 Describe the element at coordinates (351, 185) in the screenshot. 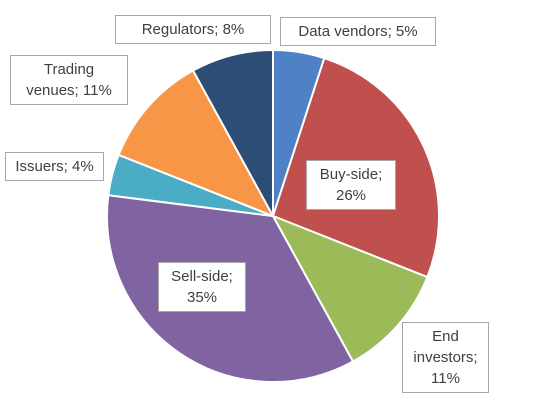

I see `data-label: Buy-side; 26%` at that location.